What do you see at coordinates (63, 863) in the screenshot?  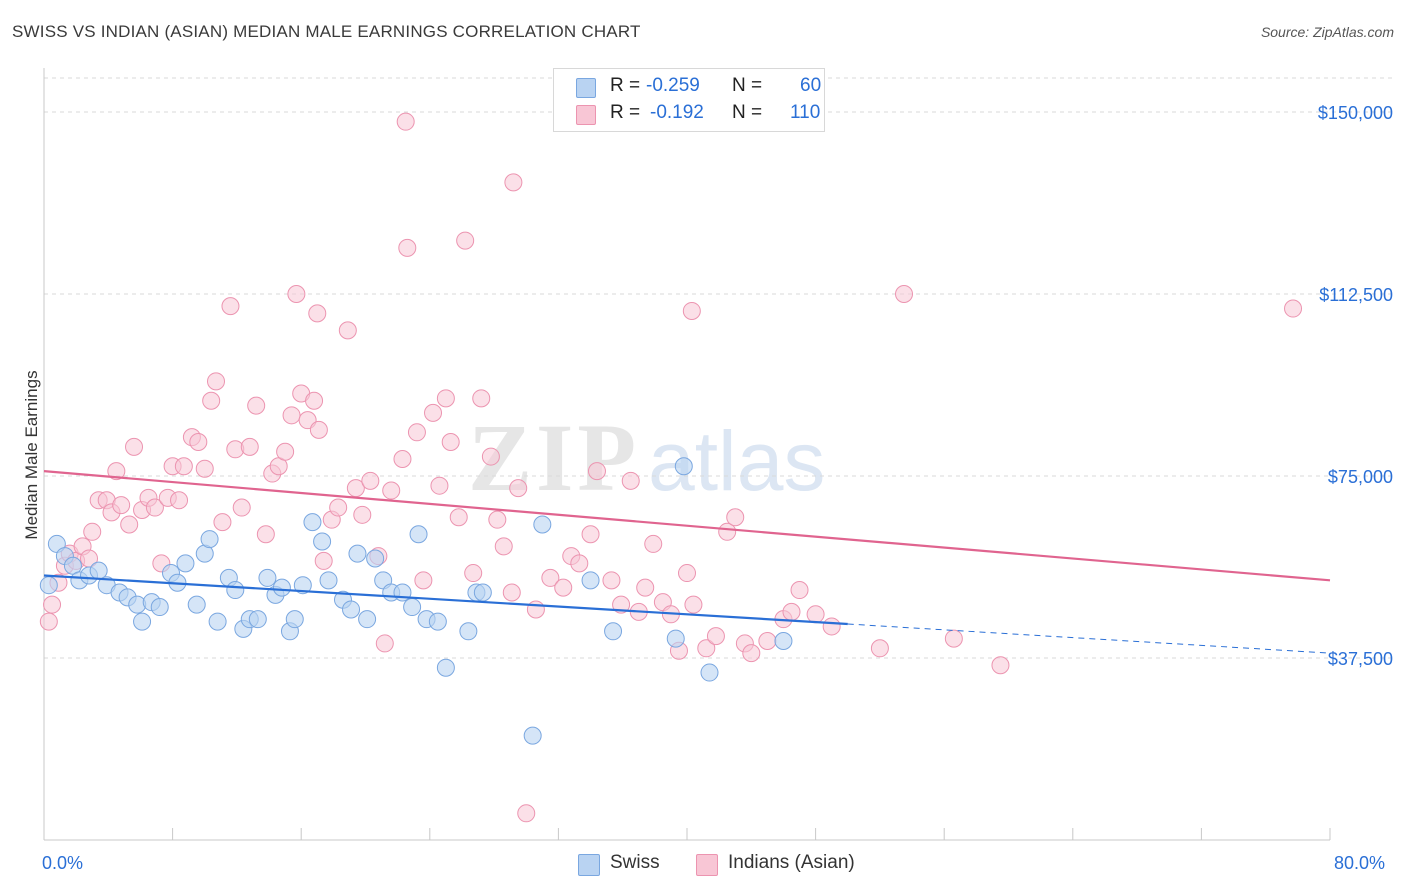 I see `x-tick-label-min: 0.0%` at bounding box center [63, 863].